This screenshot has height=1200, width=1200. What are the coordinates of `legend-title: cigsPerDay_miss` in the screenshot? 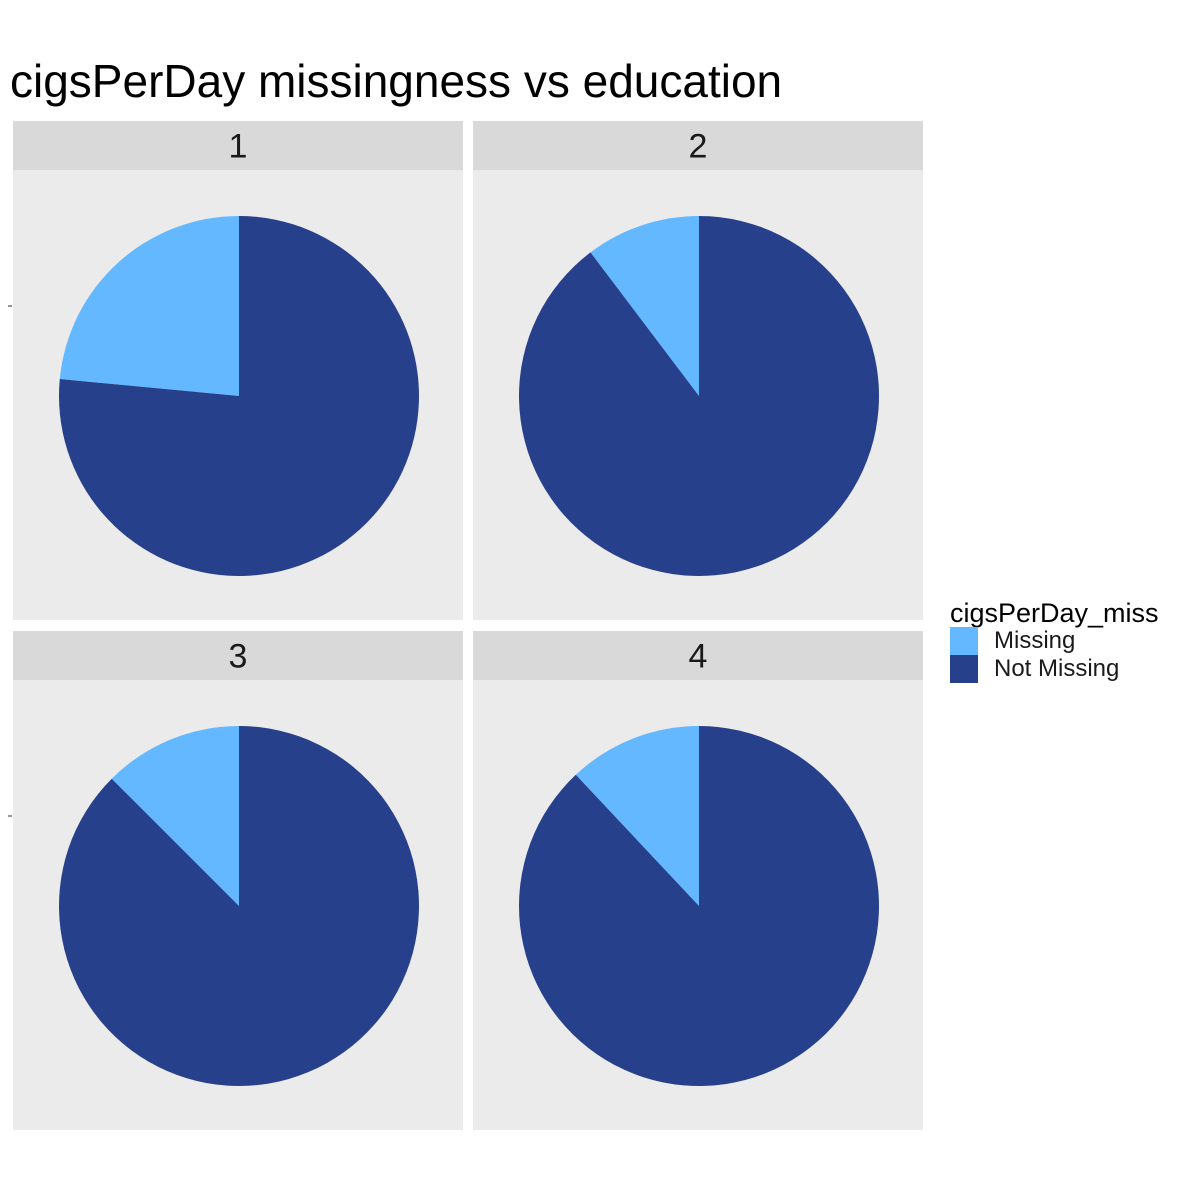 It's located at (1054, 613).